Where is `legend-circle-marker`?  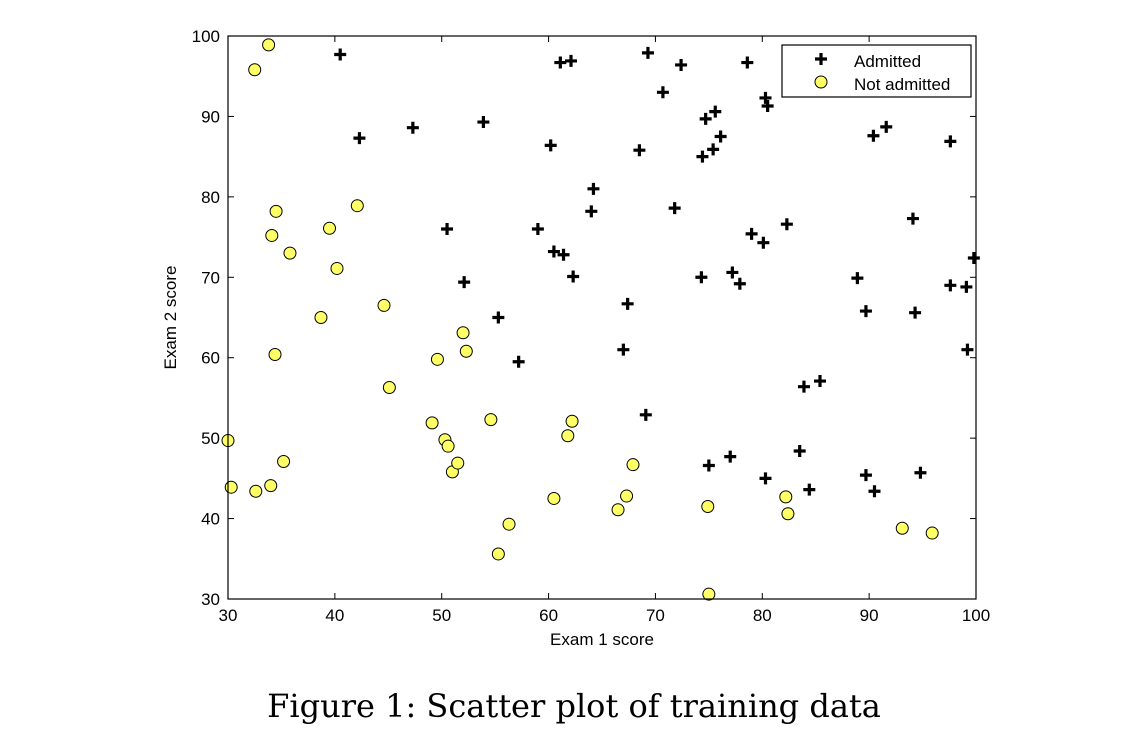 legend-circle-marker is located at coordinates (821, 82).